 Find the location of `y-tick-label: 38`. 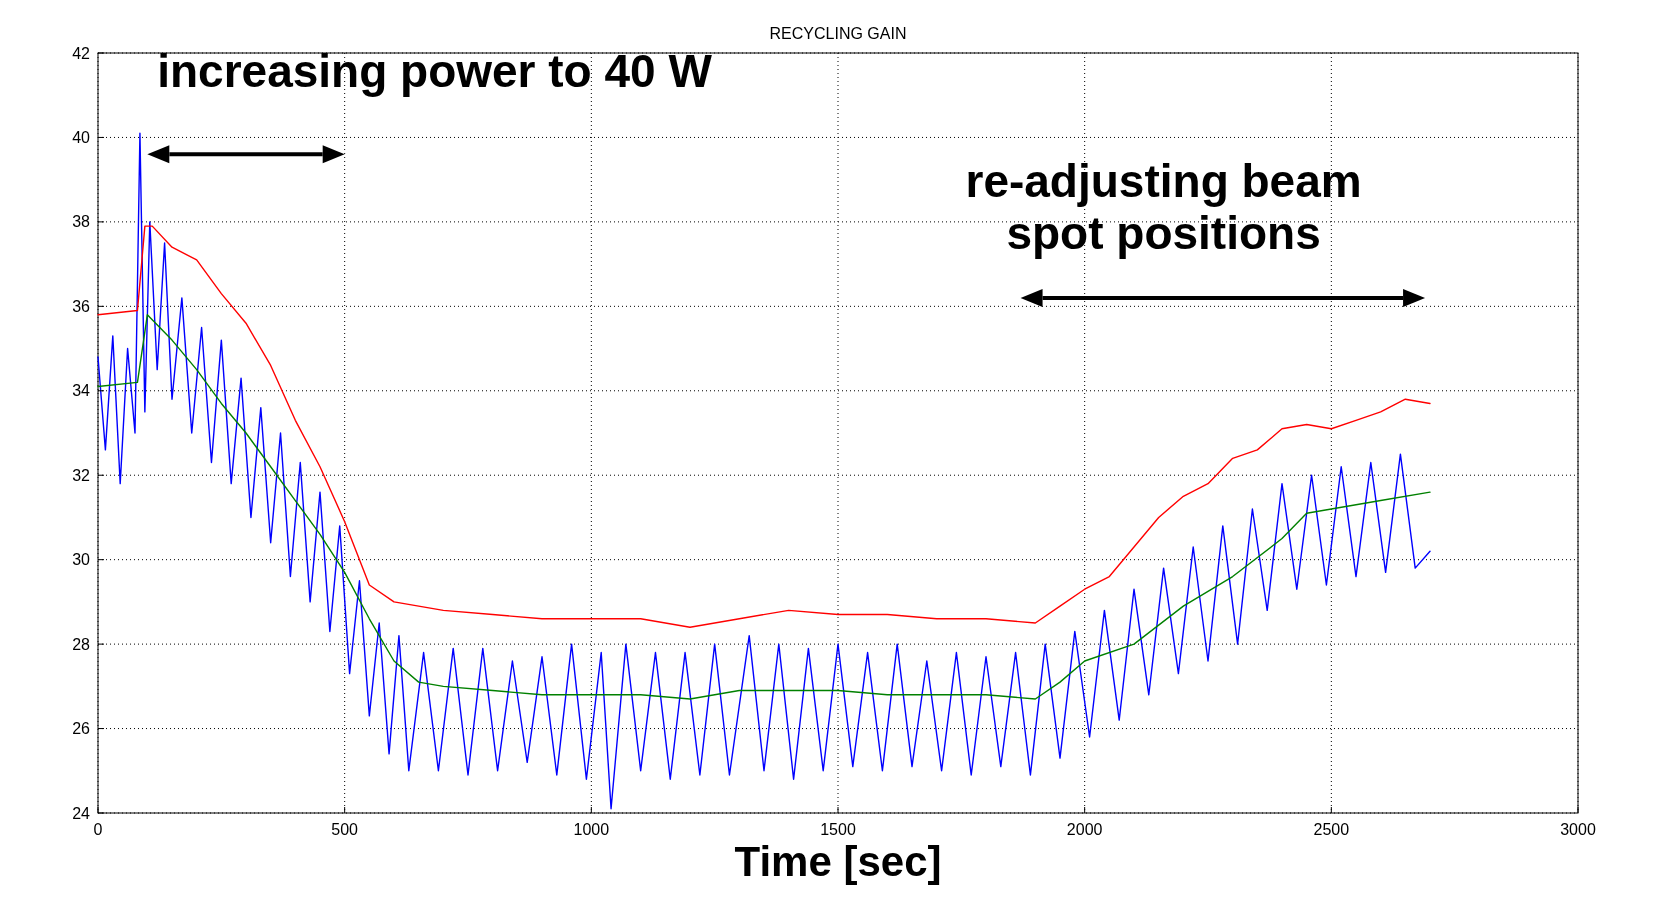

y-tick-label: 38 is located at coordinates (81, 222).